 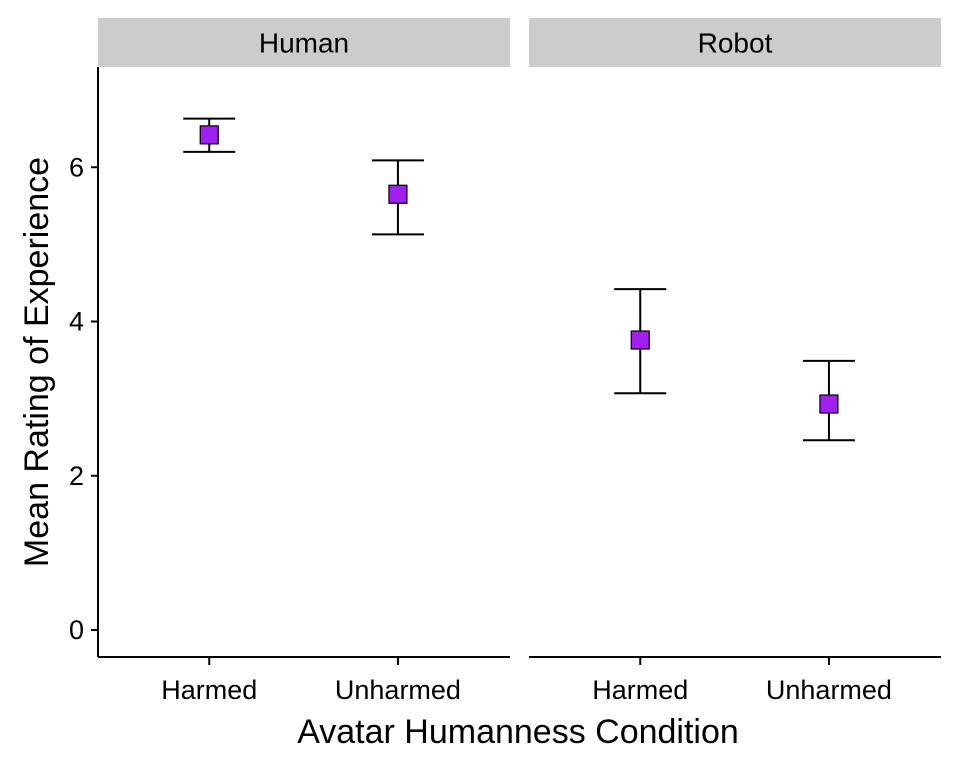 What do you see at coordinates (76, 630) in the screenshot?
I see `y-tick-label: 0` at bounding box center [76, 630].